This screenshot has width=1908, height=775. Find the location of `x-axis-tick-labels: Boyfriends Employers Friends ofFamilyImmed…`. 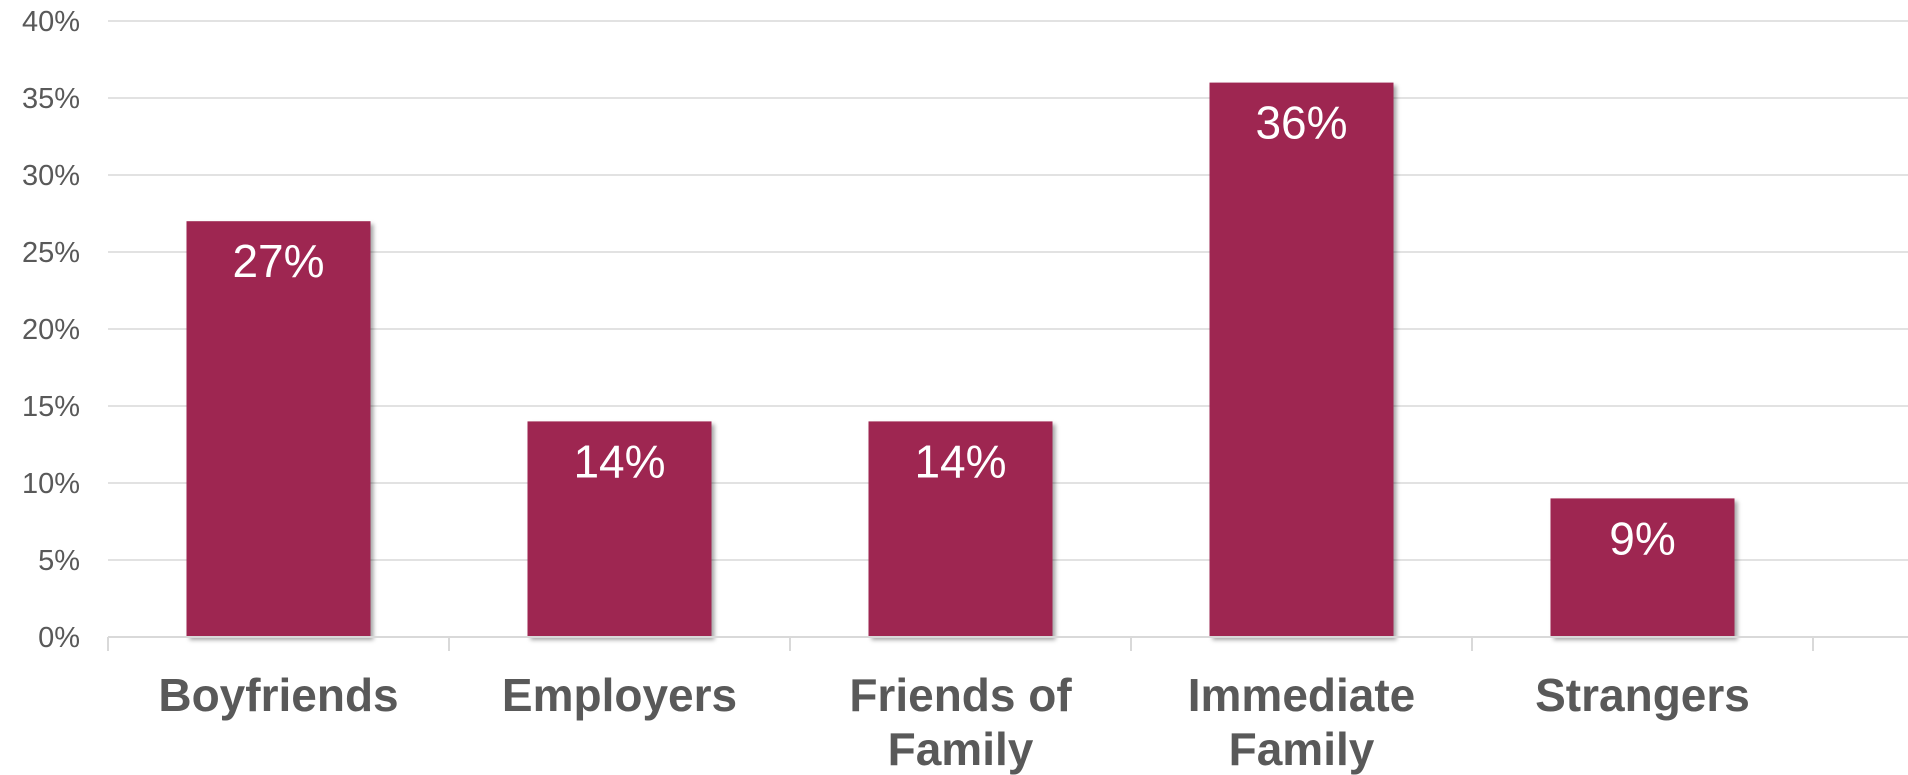

x-axis-tick-labels: Boyfriends Employers Friends ofFamilyImmed… is located at coordinates (954, 722).